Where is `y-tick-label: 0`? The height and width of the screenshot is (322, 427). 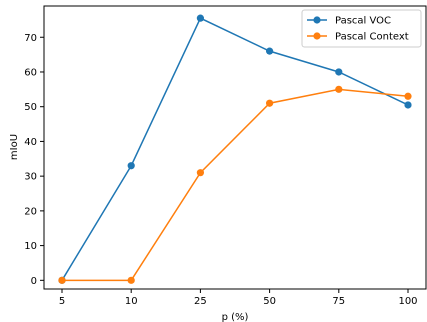 y-tick-label: 0 is located at coordinates (34, 281).